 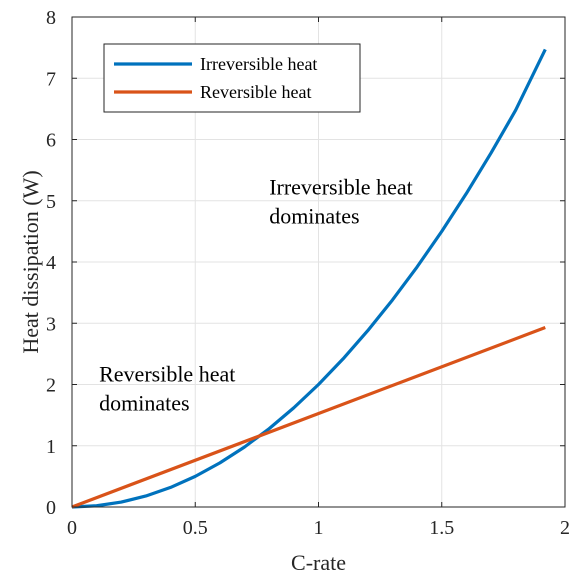 What do you see at coordinates (167, 388) in the screenshot?
I see `annotation-1: Reversible heat dominates` at bounding box center [167, 388].